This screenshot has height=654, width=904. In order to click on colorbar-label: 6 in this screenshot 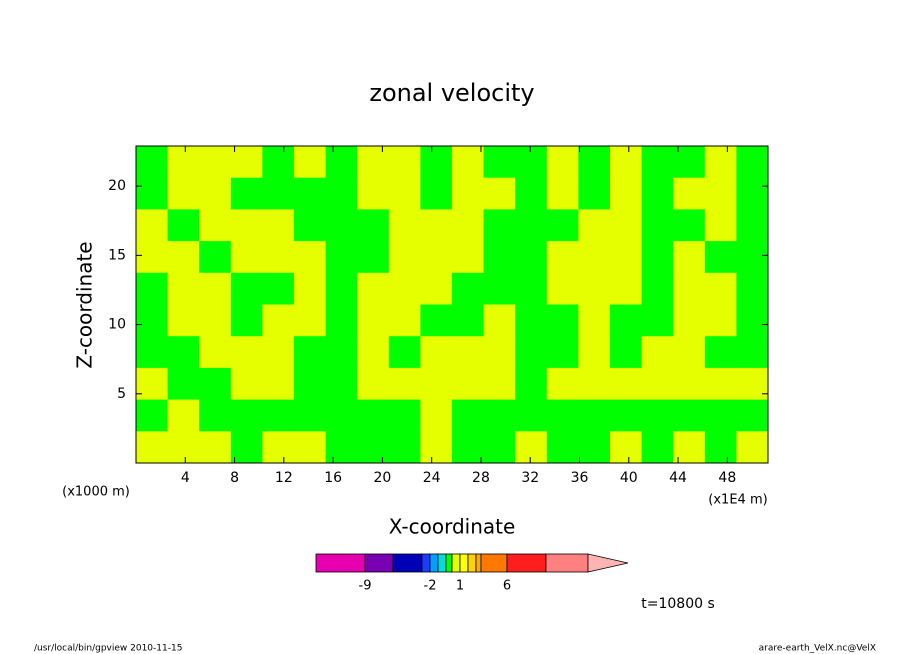, I will do `click(507, 586)`.